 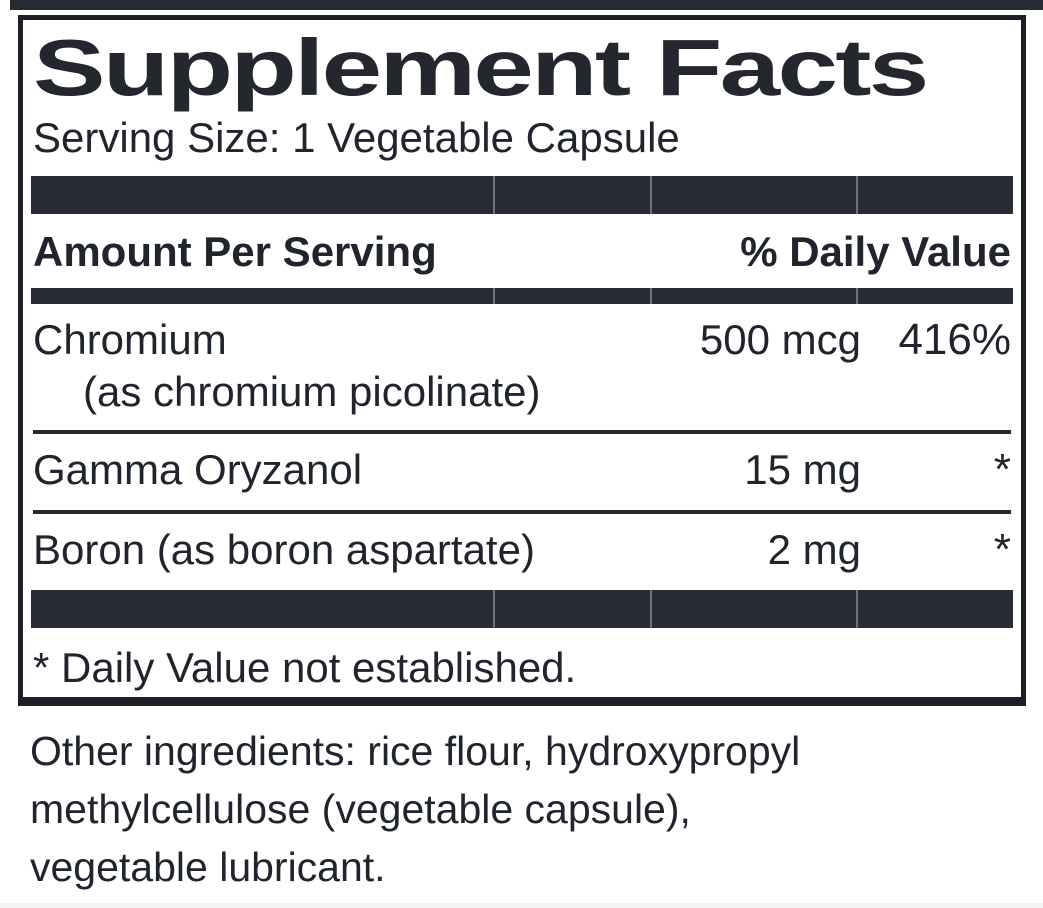 I want to click on panel-title-wrap: Supplement Facts, so click(x=522, y=68).